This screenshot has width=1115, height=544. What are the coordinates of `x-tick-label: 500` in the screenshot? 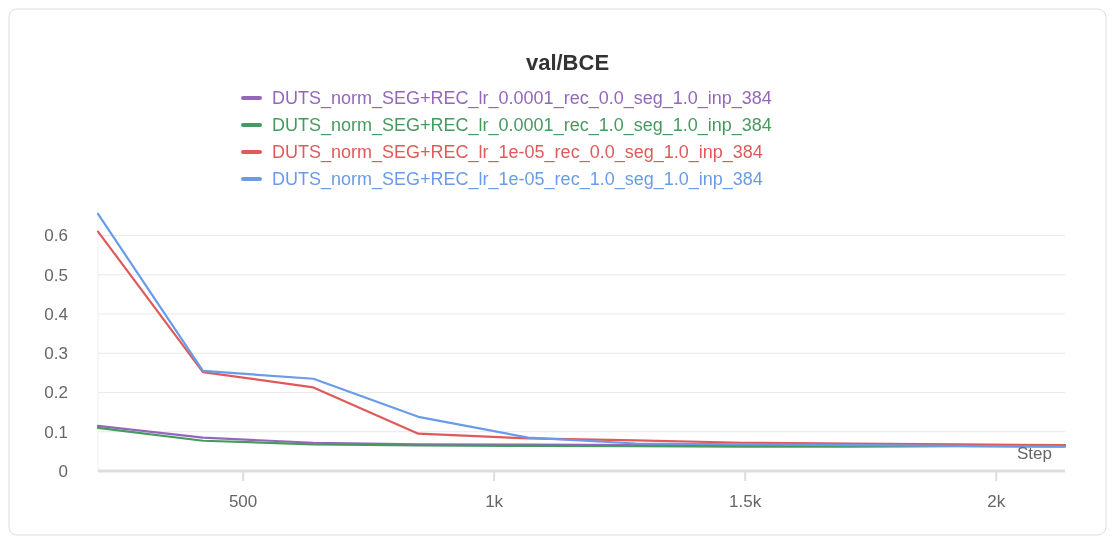 It's located at (243, 501).